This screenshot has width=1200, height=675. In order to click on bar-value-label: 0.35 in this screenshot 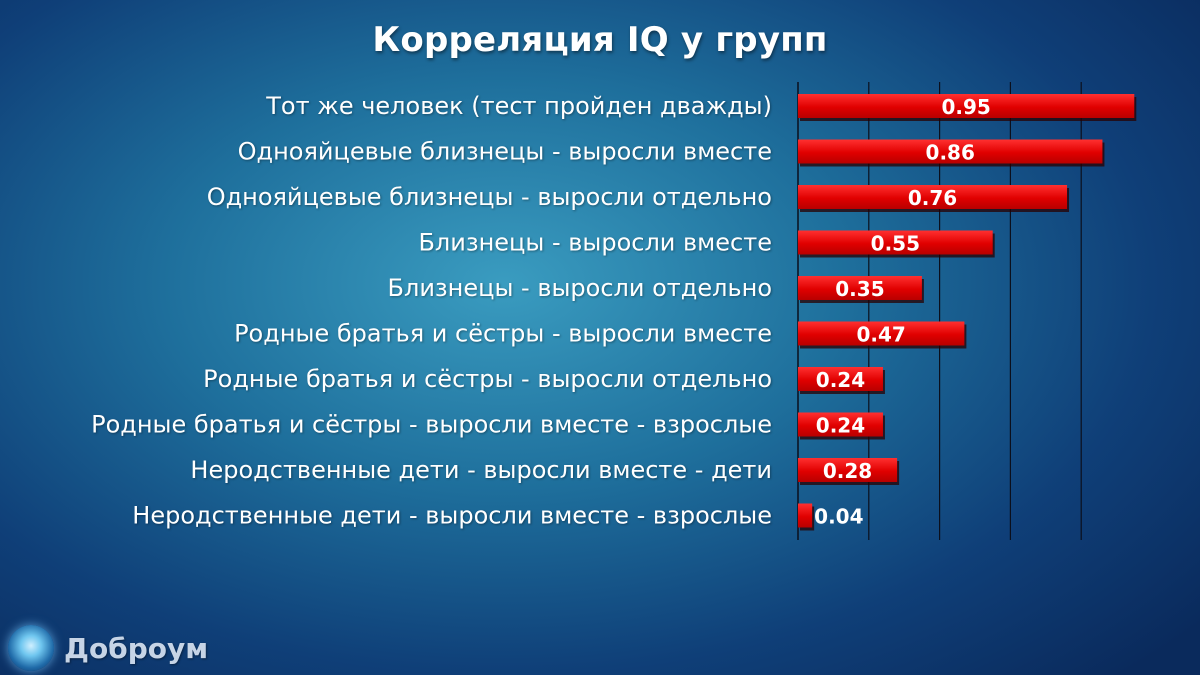, I will do `click(859, 289)`.